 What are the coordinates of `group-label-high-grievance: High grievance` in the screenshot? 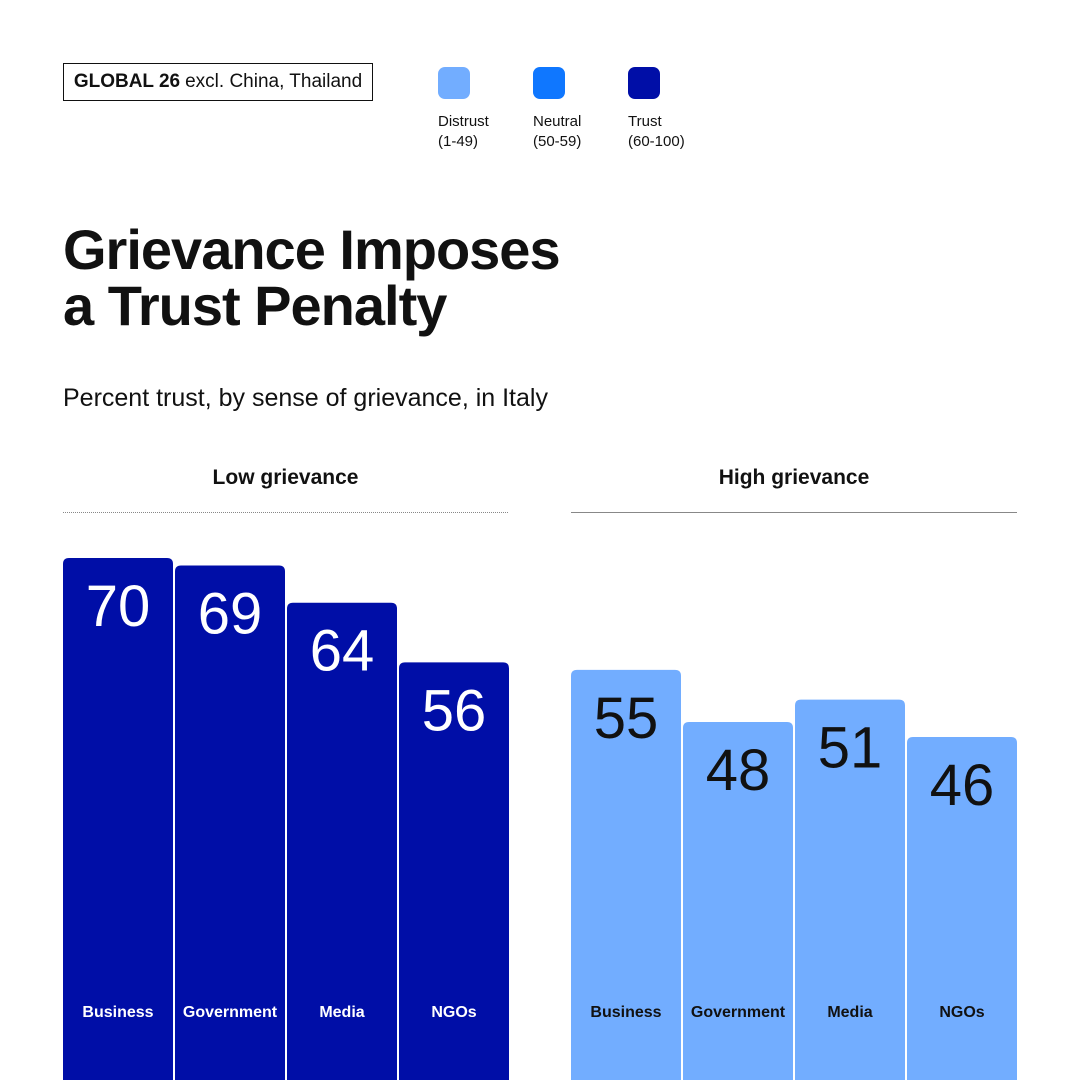 It's located at (794, 477).